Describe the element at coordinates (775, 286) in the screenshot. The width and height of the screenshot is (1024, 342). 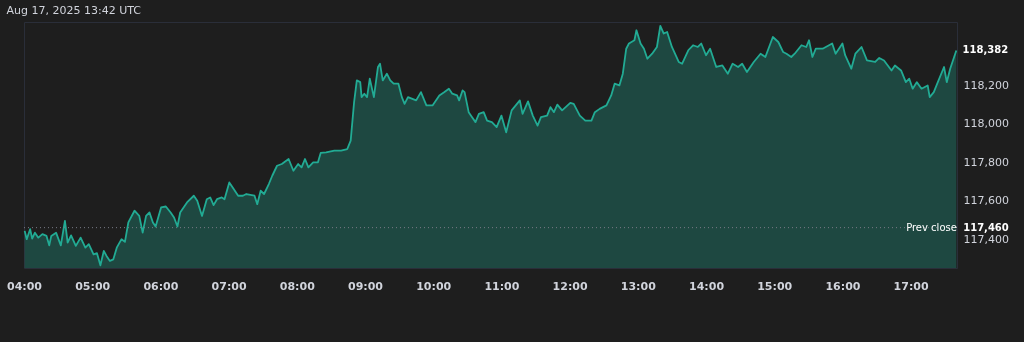
I see `x-tick-label: 15:00` at that location.